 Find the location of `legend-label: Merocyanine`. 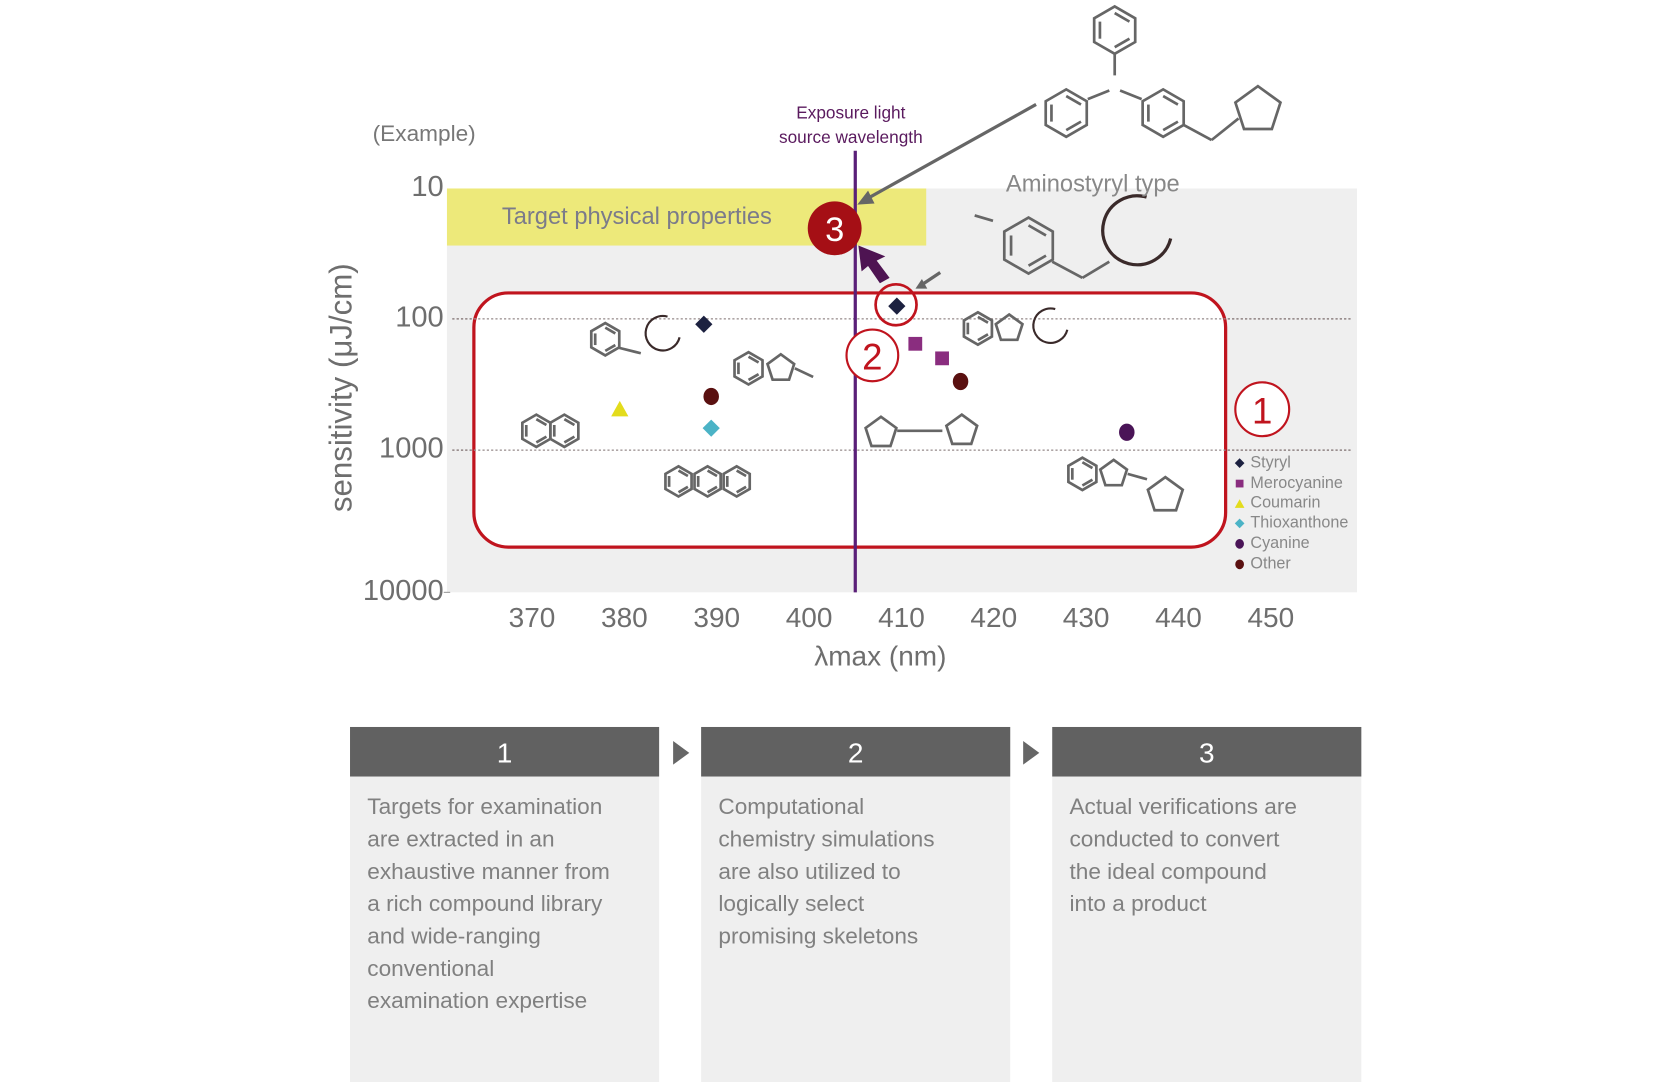

legend-label: Merocyanine is located at coordinates (1296, 482).